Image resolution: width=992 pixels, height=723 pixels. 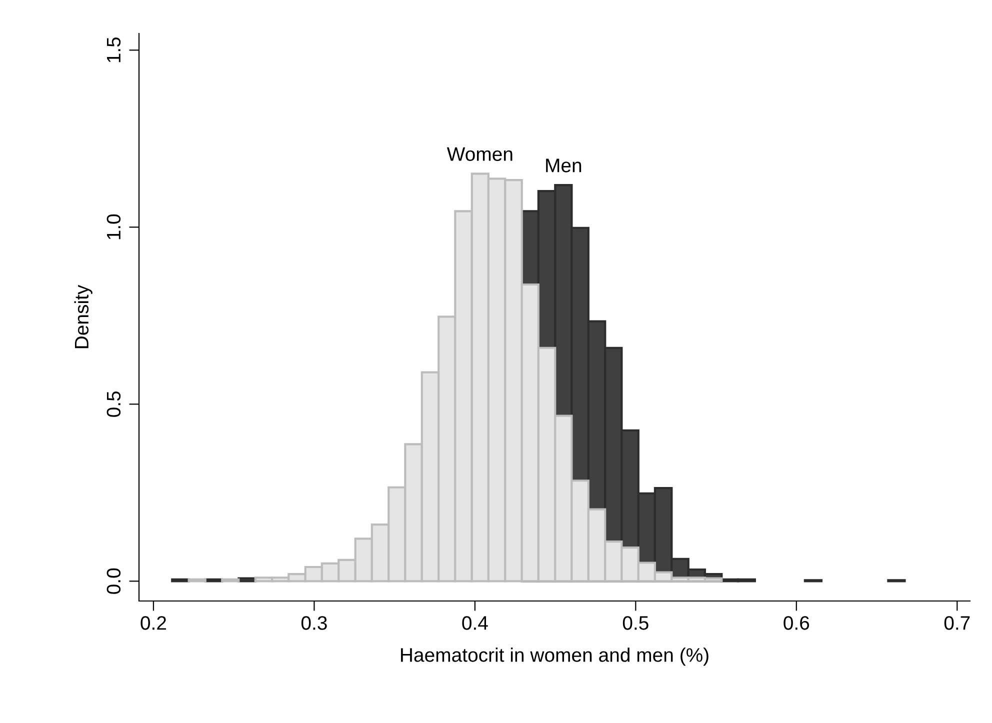 I want to click on x-tick-label: 0.2, so click(x=153, y=623).